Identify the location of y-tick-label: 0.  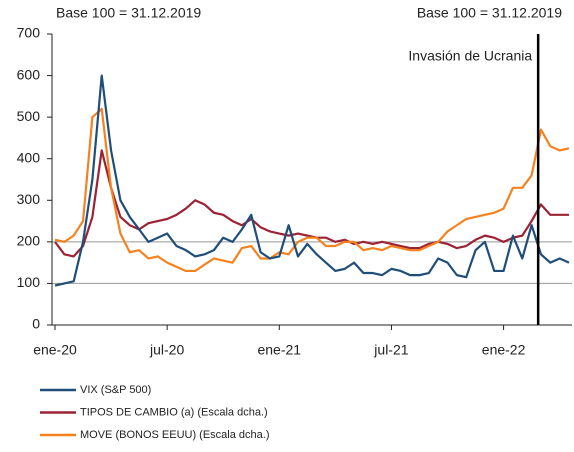
(36, 324).